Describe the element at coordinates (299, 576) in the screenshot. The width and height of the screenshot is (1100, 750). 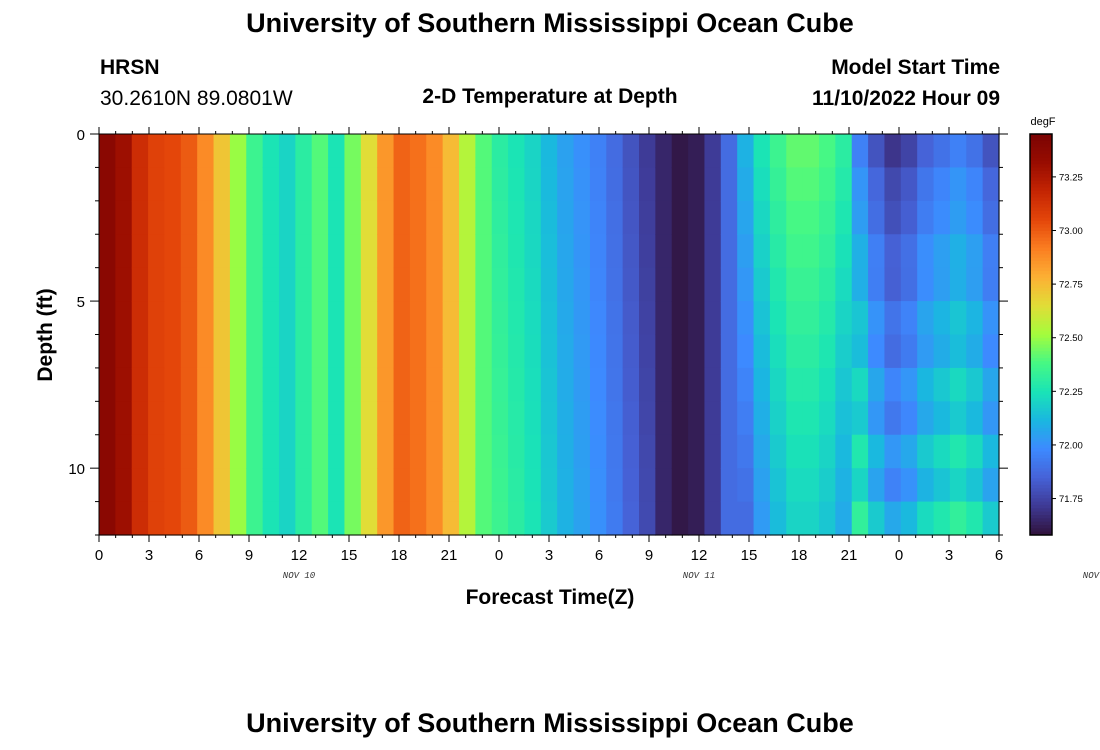
I see `date-label: NOV 10` at that location.